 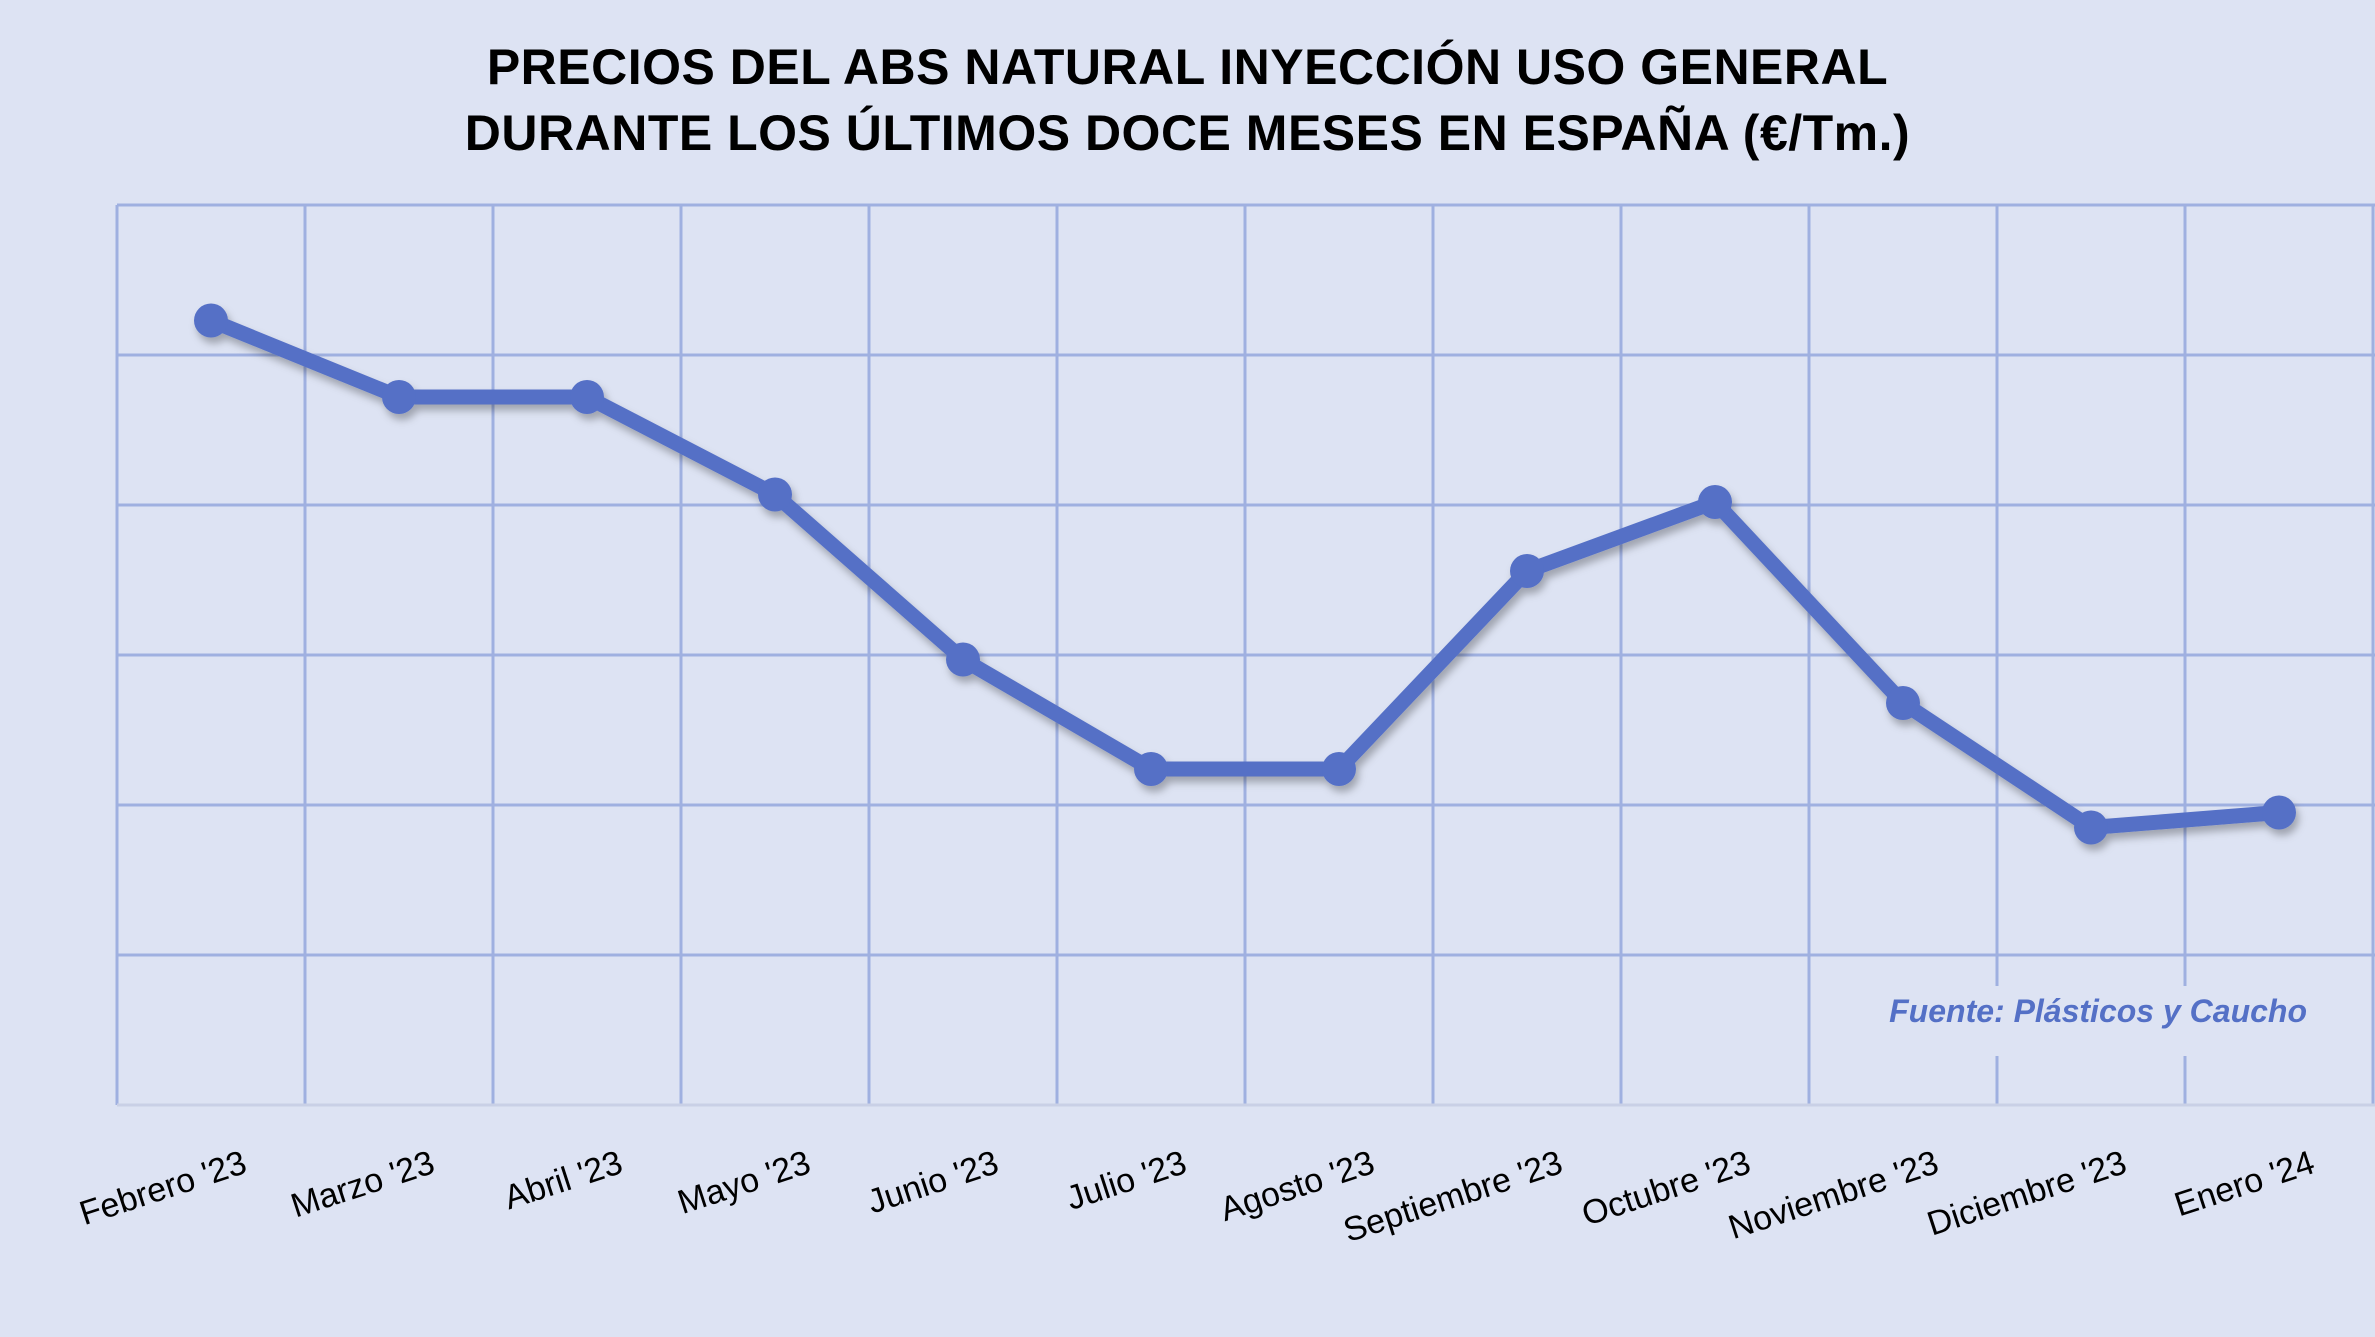 I want to click on x-tick-label: Septiembre '23, so click(x=1453, y=1196).